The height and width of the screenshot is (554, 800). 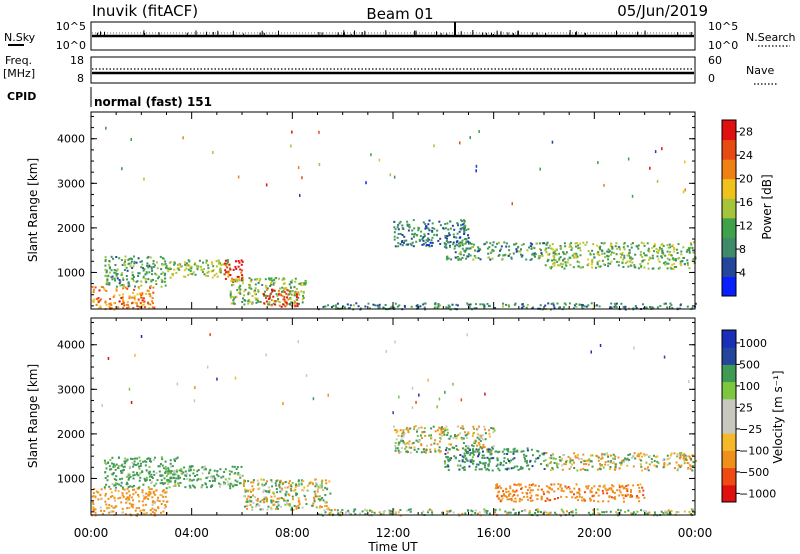 What do you see at coordinates (729, 442) in the screenshot?
I see `colorbar-segment` at bounding box center [729, 442].